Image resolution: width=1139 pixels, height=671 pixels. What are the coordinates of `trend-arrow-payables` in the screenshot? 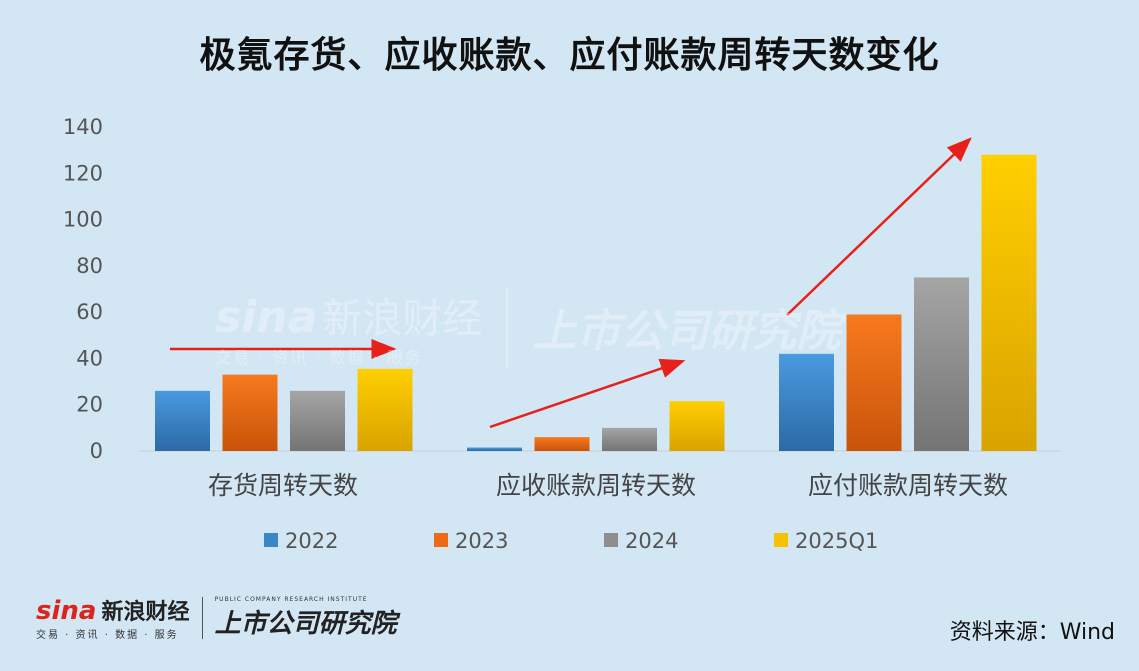 It's located at (879, 226).